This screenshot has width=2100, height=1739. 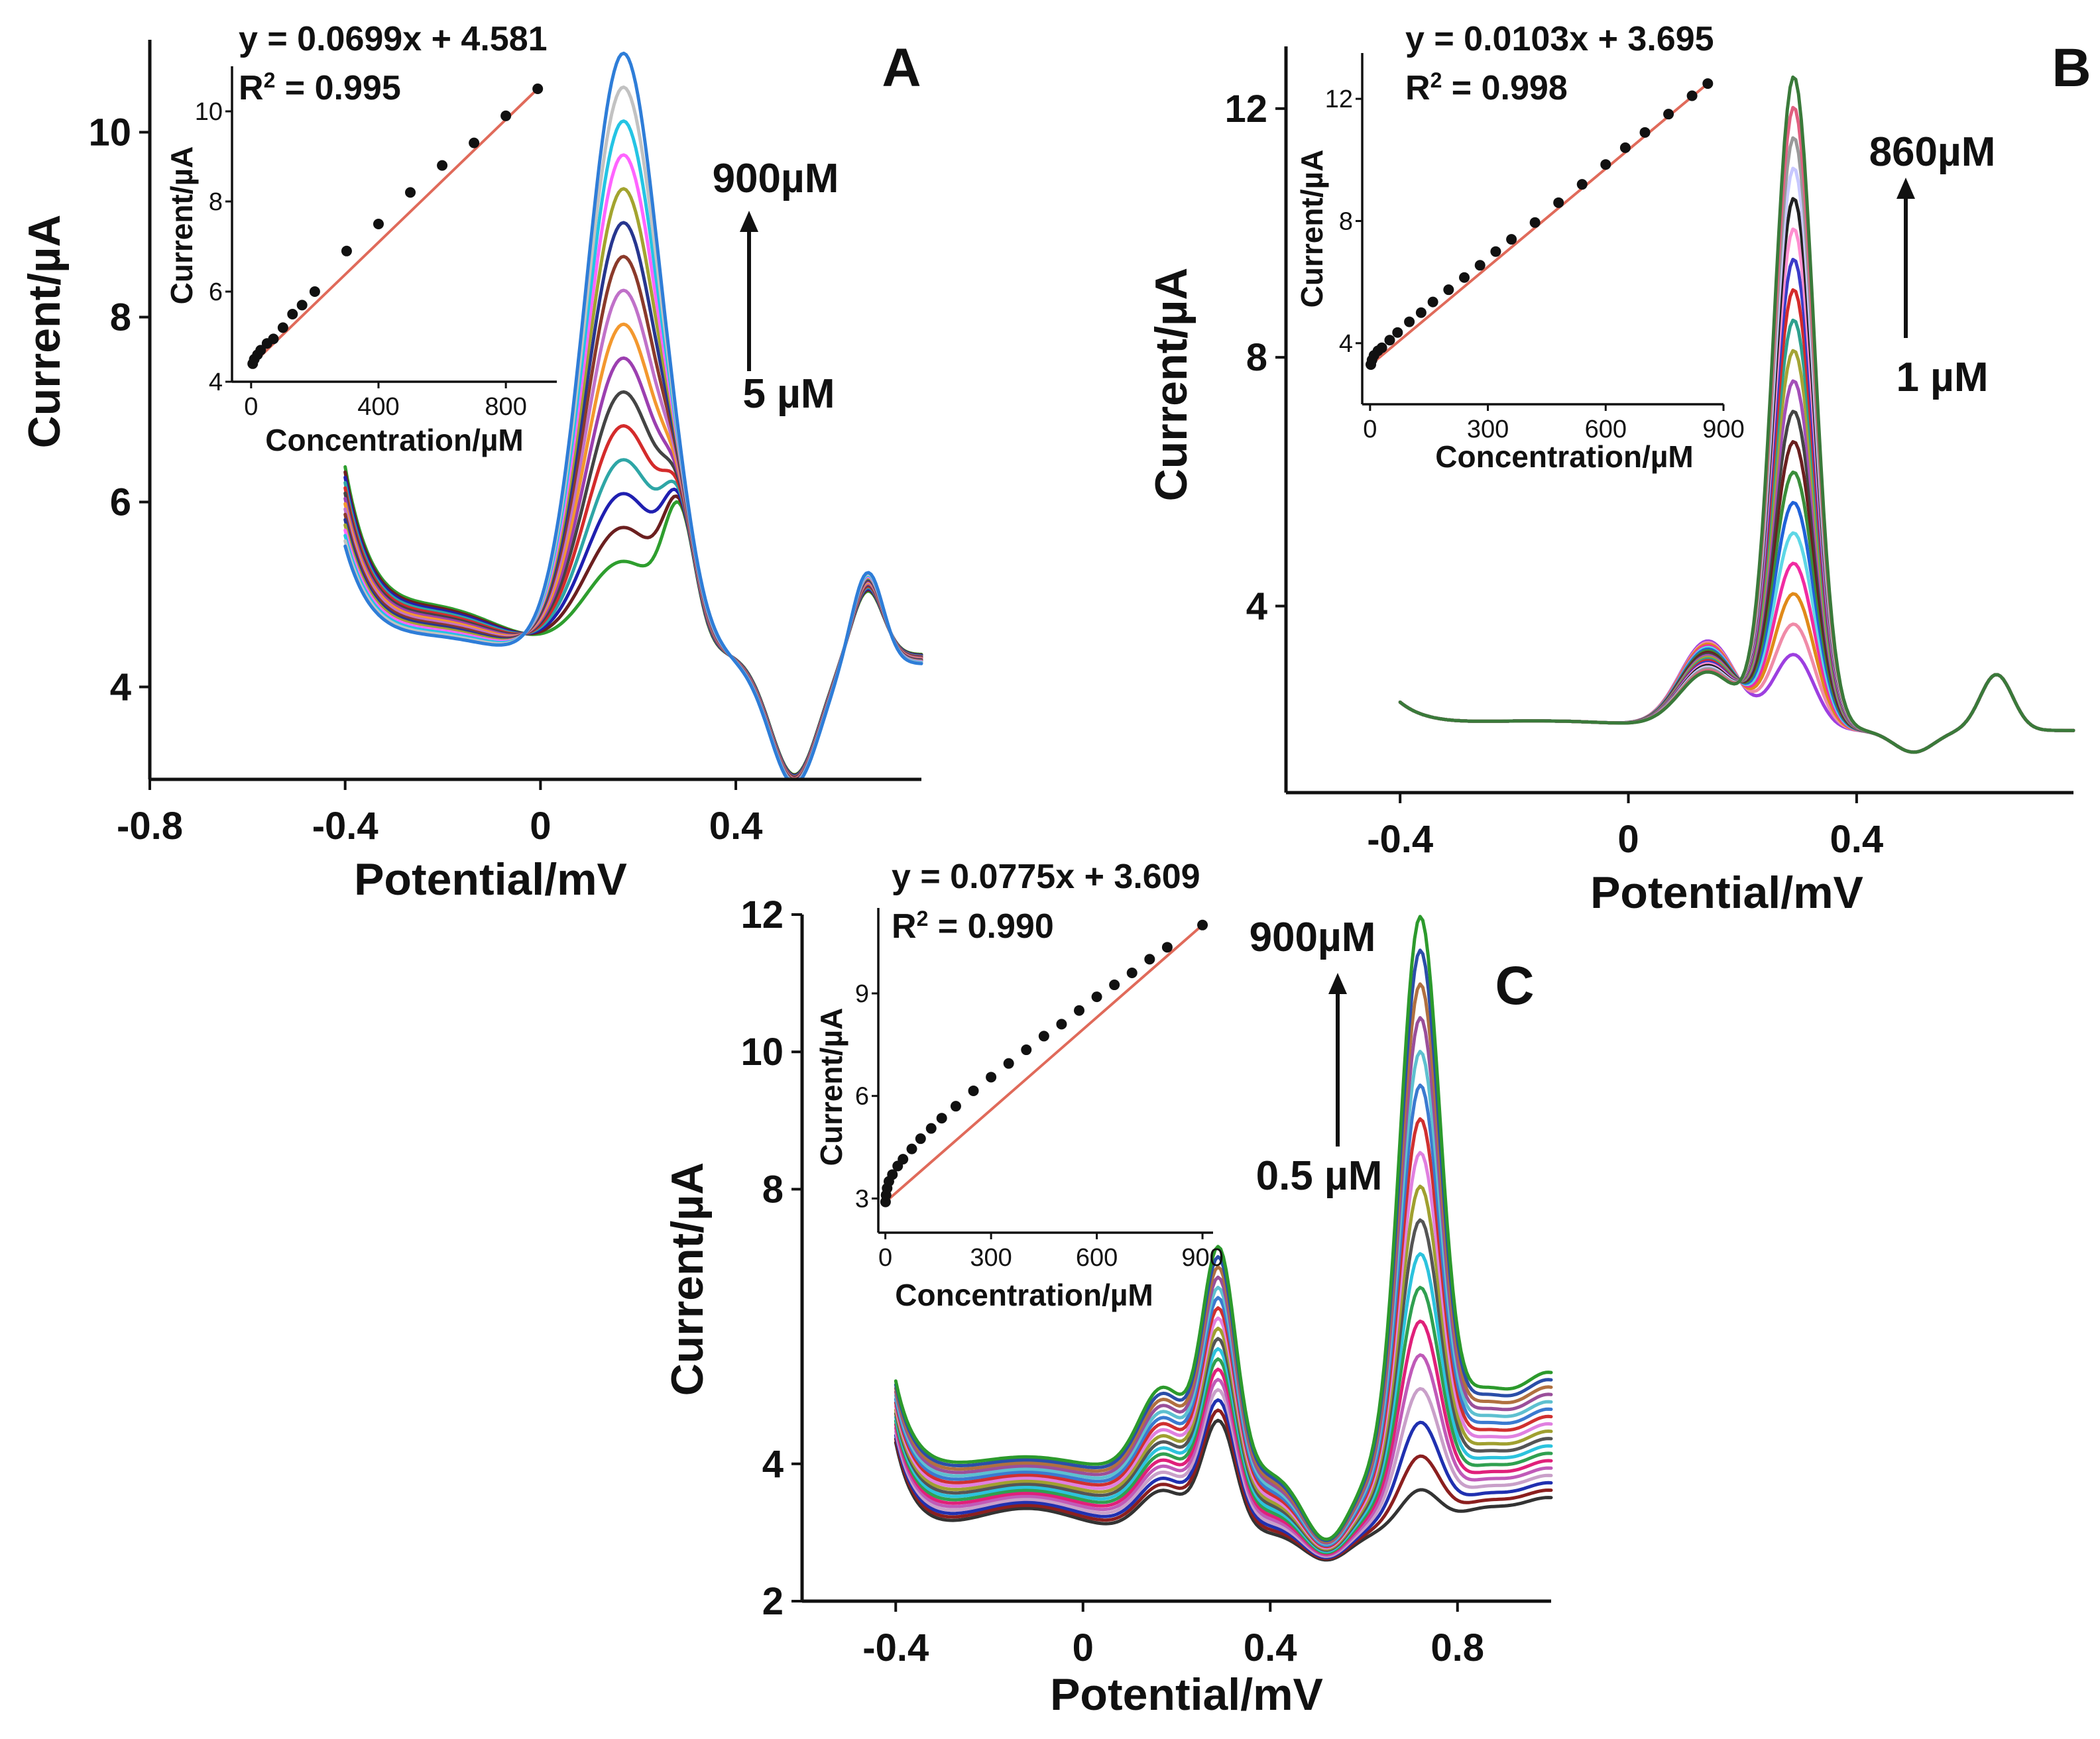 What do you see at coordinates (1044, 1063) in the screenshot?
I see `panel-c-inset-points` at bounding box center [1044, 1063].